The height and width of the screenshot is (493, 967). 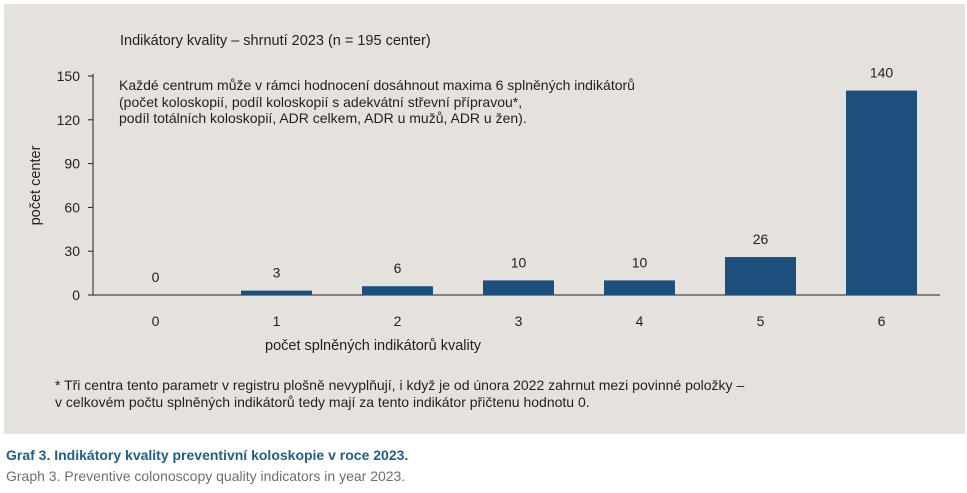 I want to click on bar-value-label: 0, so click(x=156, y=277).